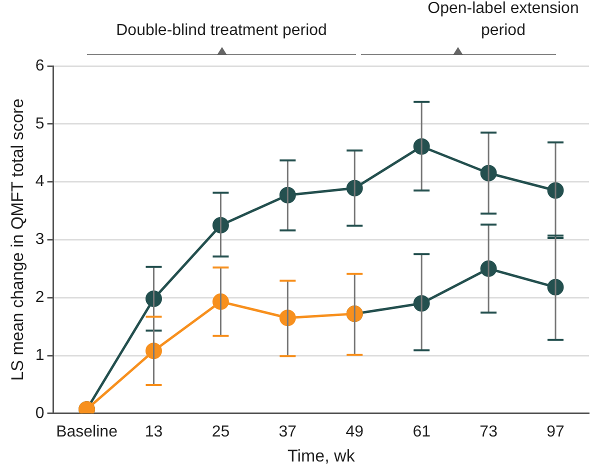 Image resolution: width=601 pixels, height=473 pixels. What do you see at coordinates (39, 355) in the screenshot?
I see `y-tick-label: 1` at bounding box center [39, 355].